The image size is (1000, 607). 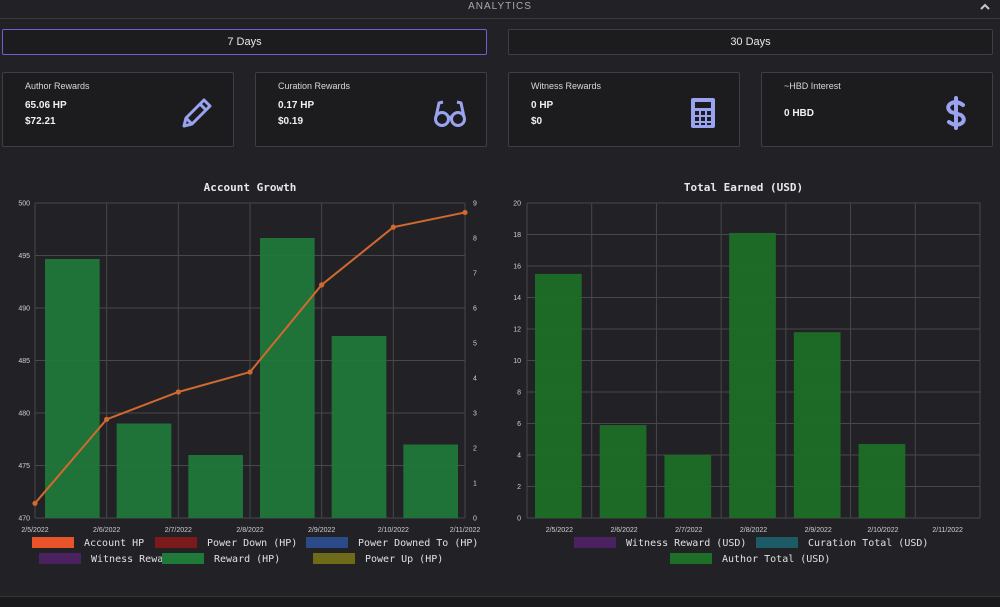 I want to click on y-tick: 16, so click(x=517, y=267).